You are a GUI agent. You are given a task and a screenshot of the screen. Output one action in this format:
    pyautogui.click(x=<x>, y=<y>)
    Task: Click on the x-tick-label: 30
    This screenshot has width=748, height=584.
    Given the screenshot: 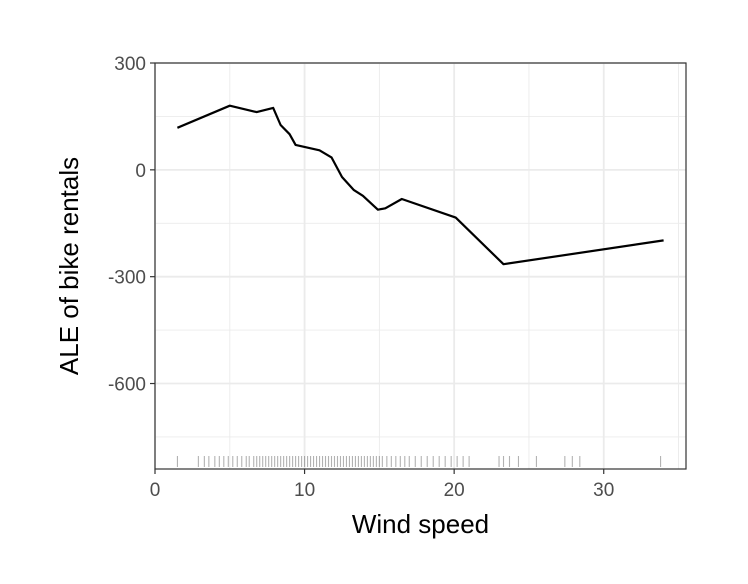 What is the action you would take?
    pyautogui.click(x=603, y=490)
    